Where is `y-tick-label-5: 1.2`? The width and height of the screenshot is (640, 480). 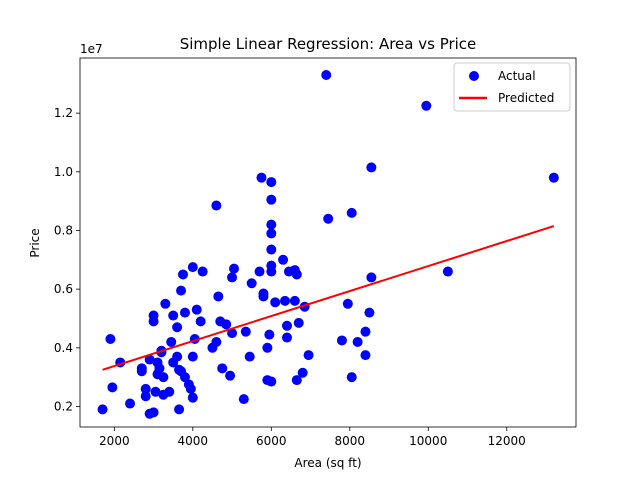 y-tick-label-5: 1.2 is located at coordinates (63, 113).